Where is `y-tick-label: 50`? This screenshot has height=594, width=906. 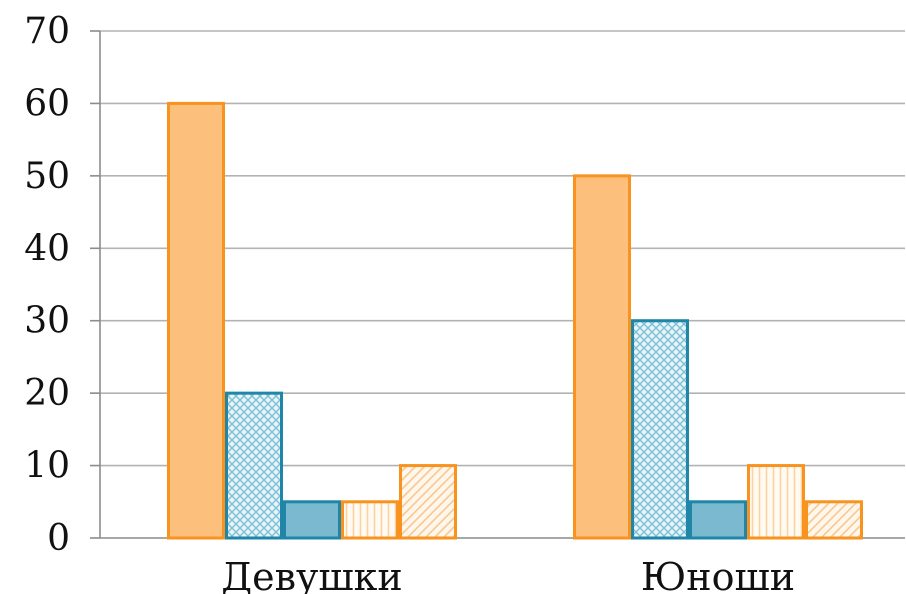
y-tick-label: 50 is located at coordinates (47, 176).